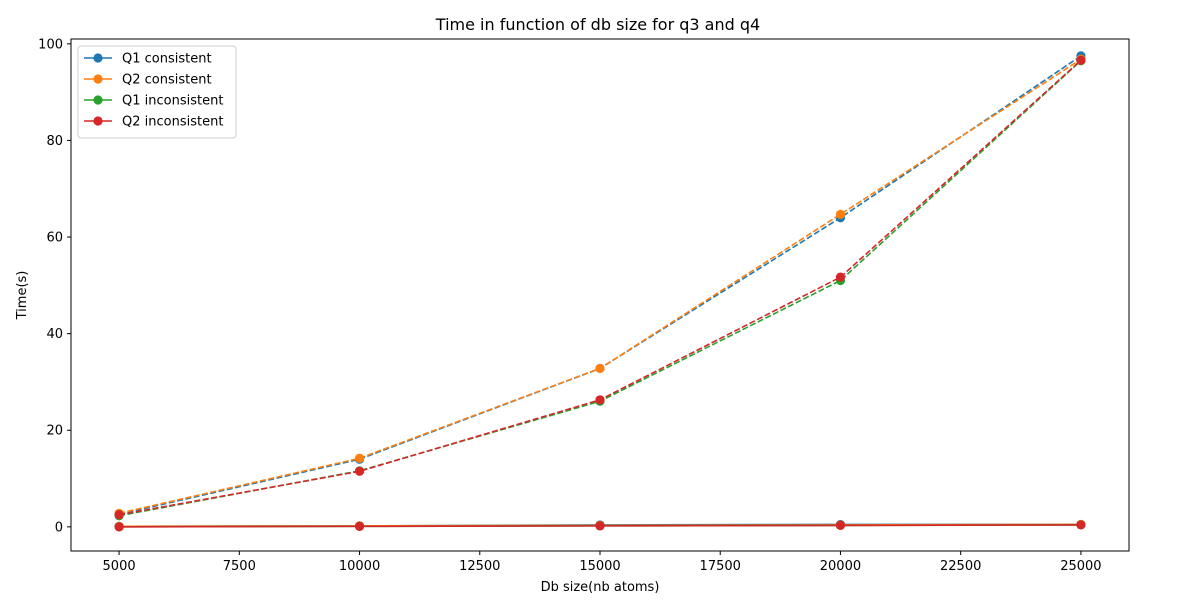 Image resolution: width=1183 pixels, height=602 pixels. What do you see at coordinates (50, 44) in the screenshot?
I see `y-tick-label-5: 100` at bounding box center [50, 44].